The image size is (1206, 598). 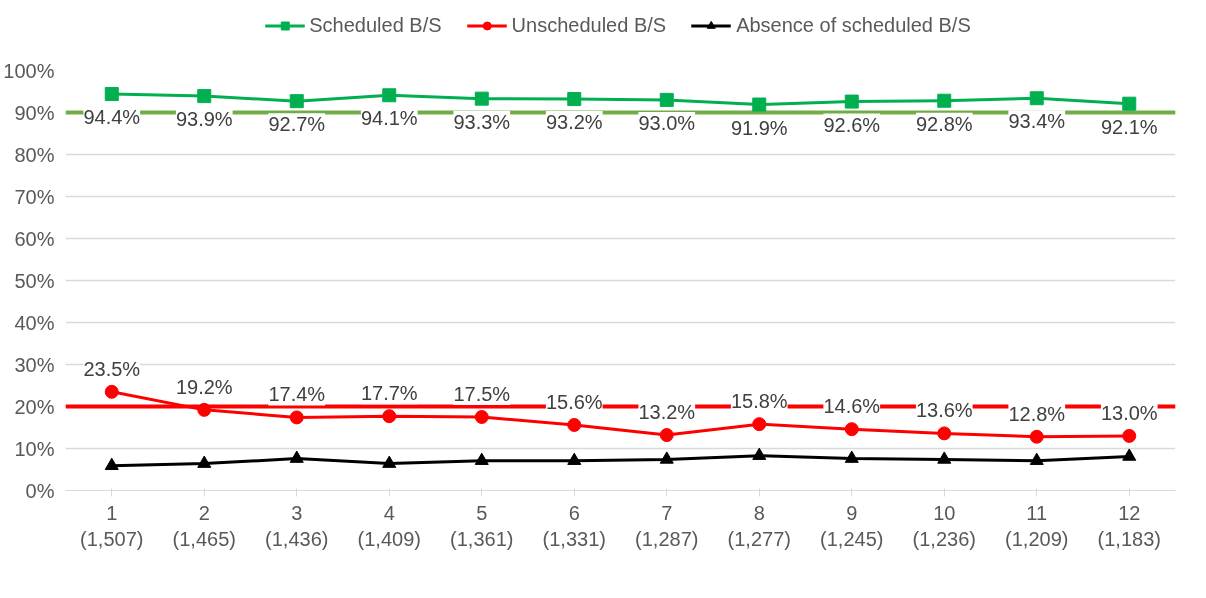 I want to click on data-label: 15.8%, so click(x=759, y=401).